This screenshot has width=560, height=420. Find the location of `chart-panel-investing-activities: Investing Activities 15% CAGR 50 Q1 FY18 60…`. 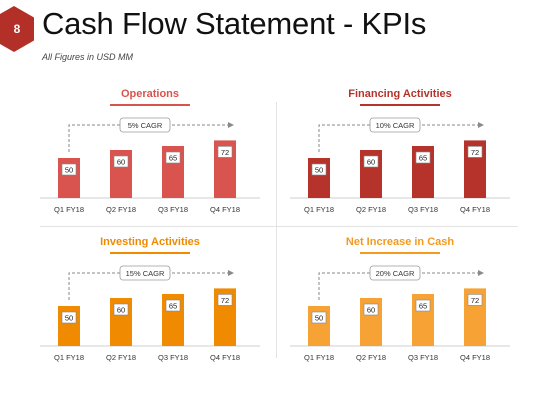

chart-panel-investing-activities: Investing Activities 15% CAGR 50 Q1 FY18 60… is located at coordinates (160, 301).